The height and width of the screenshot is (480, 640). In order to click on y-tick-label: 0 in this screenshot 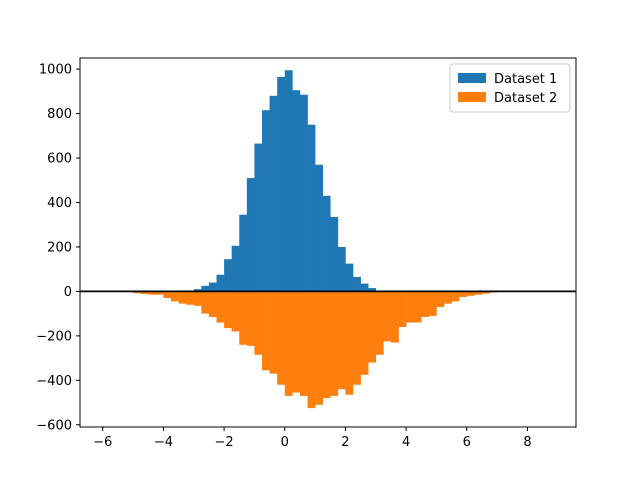, I will do `click(68, 292)`.